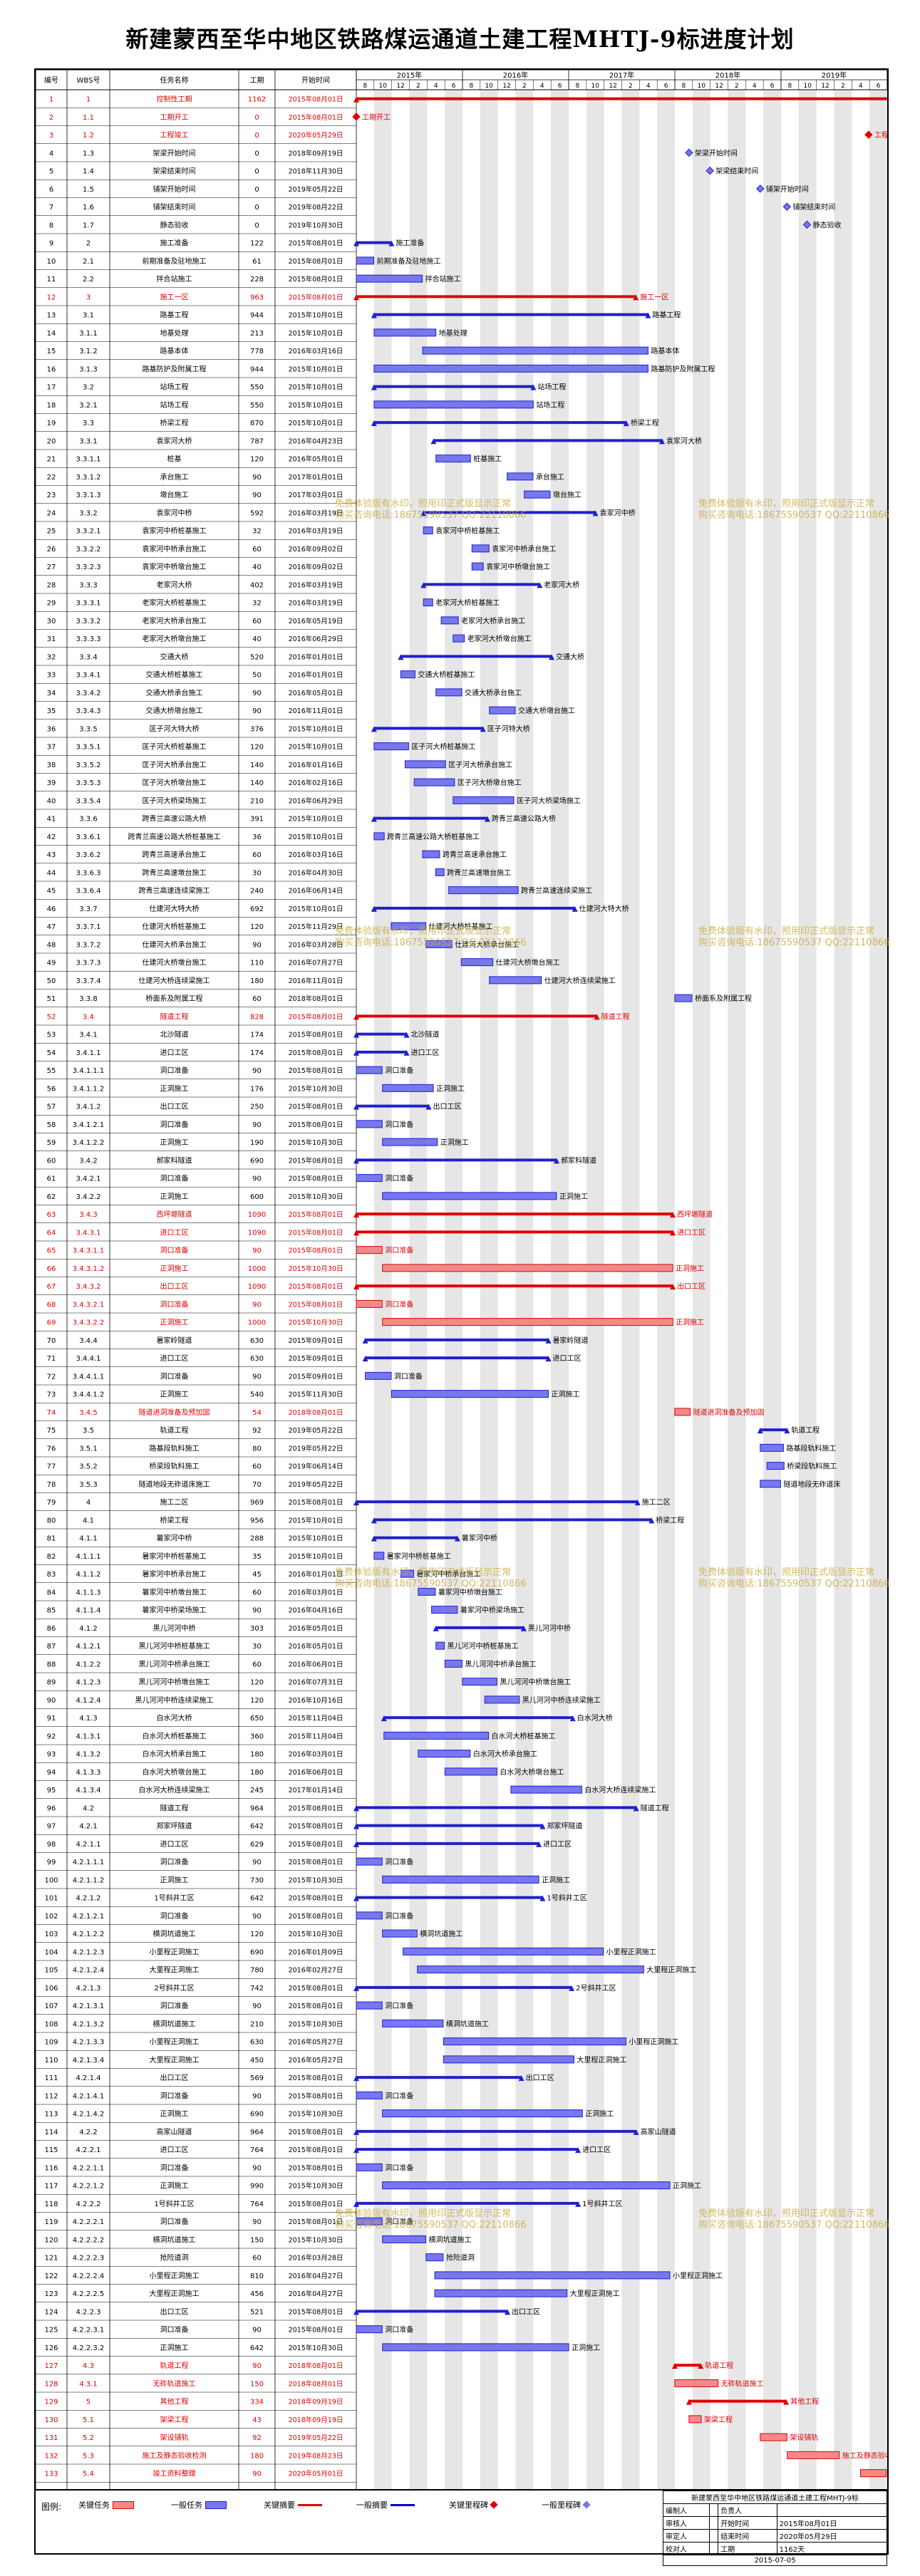 The height and width of the screenshot is (2576, 920). I want to click on task-duration: 990, so click(257, 2187).